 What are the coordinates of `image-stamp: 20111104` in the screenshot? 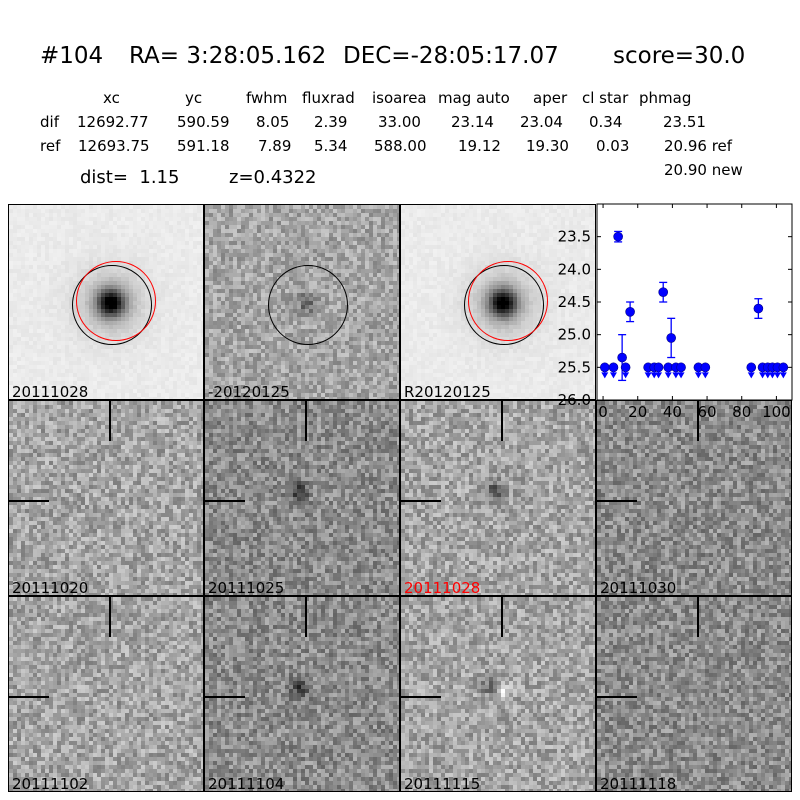 It's located at (302, 694).